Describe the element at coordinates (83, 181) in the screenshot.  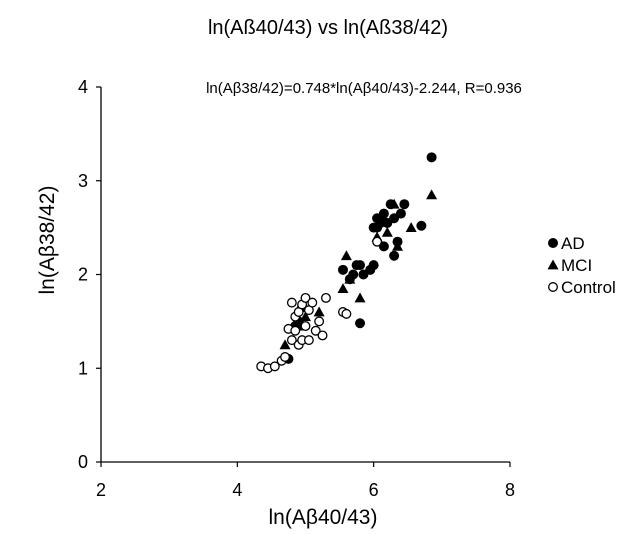
I see `y-tick-label: 3` at that location.